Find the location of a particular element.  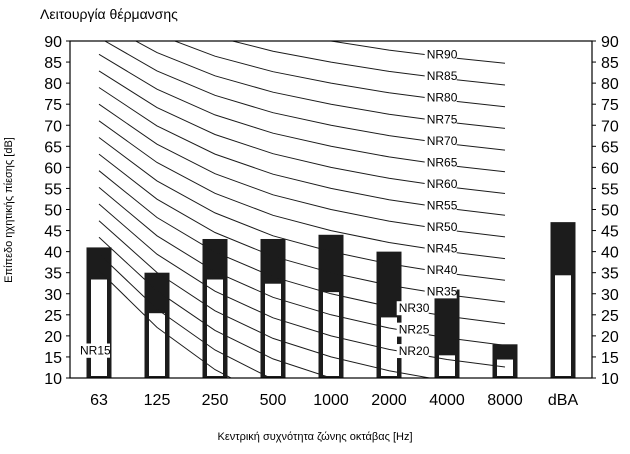

x-tick-label-1000: 1000 is located at coordinates (331, 400).